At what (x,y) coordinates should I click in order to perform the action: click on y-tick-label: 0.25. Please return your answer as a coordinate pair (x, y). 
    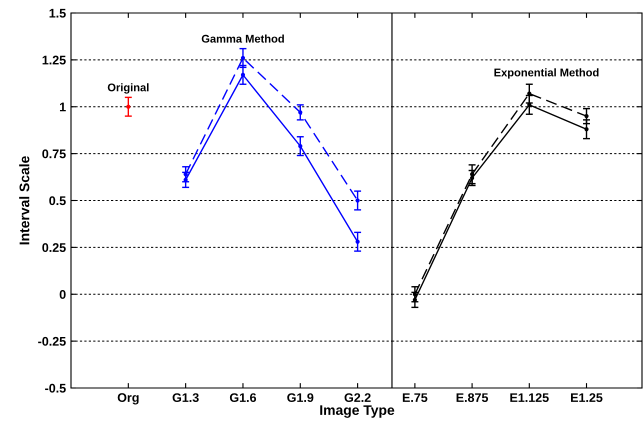
    Looking at the image, I should click on (54, 247).